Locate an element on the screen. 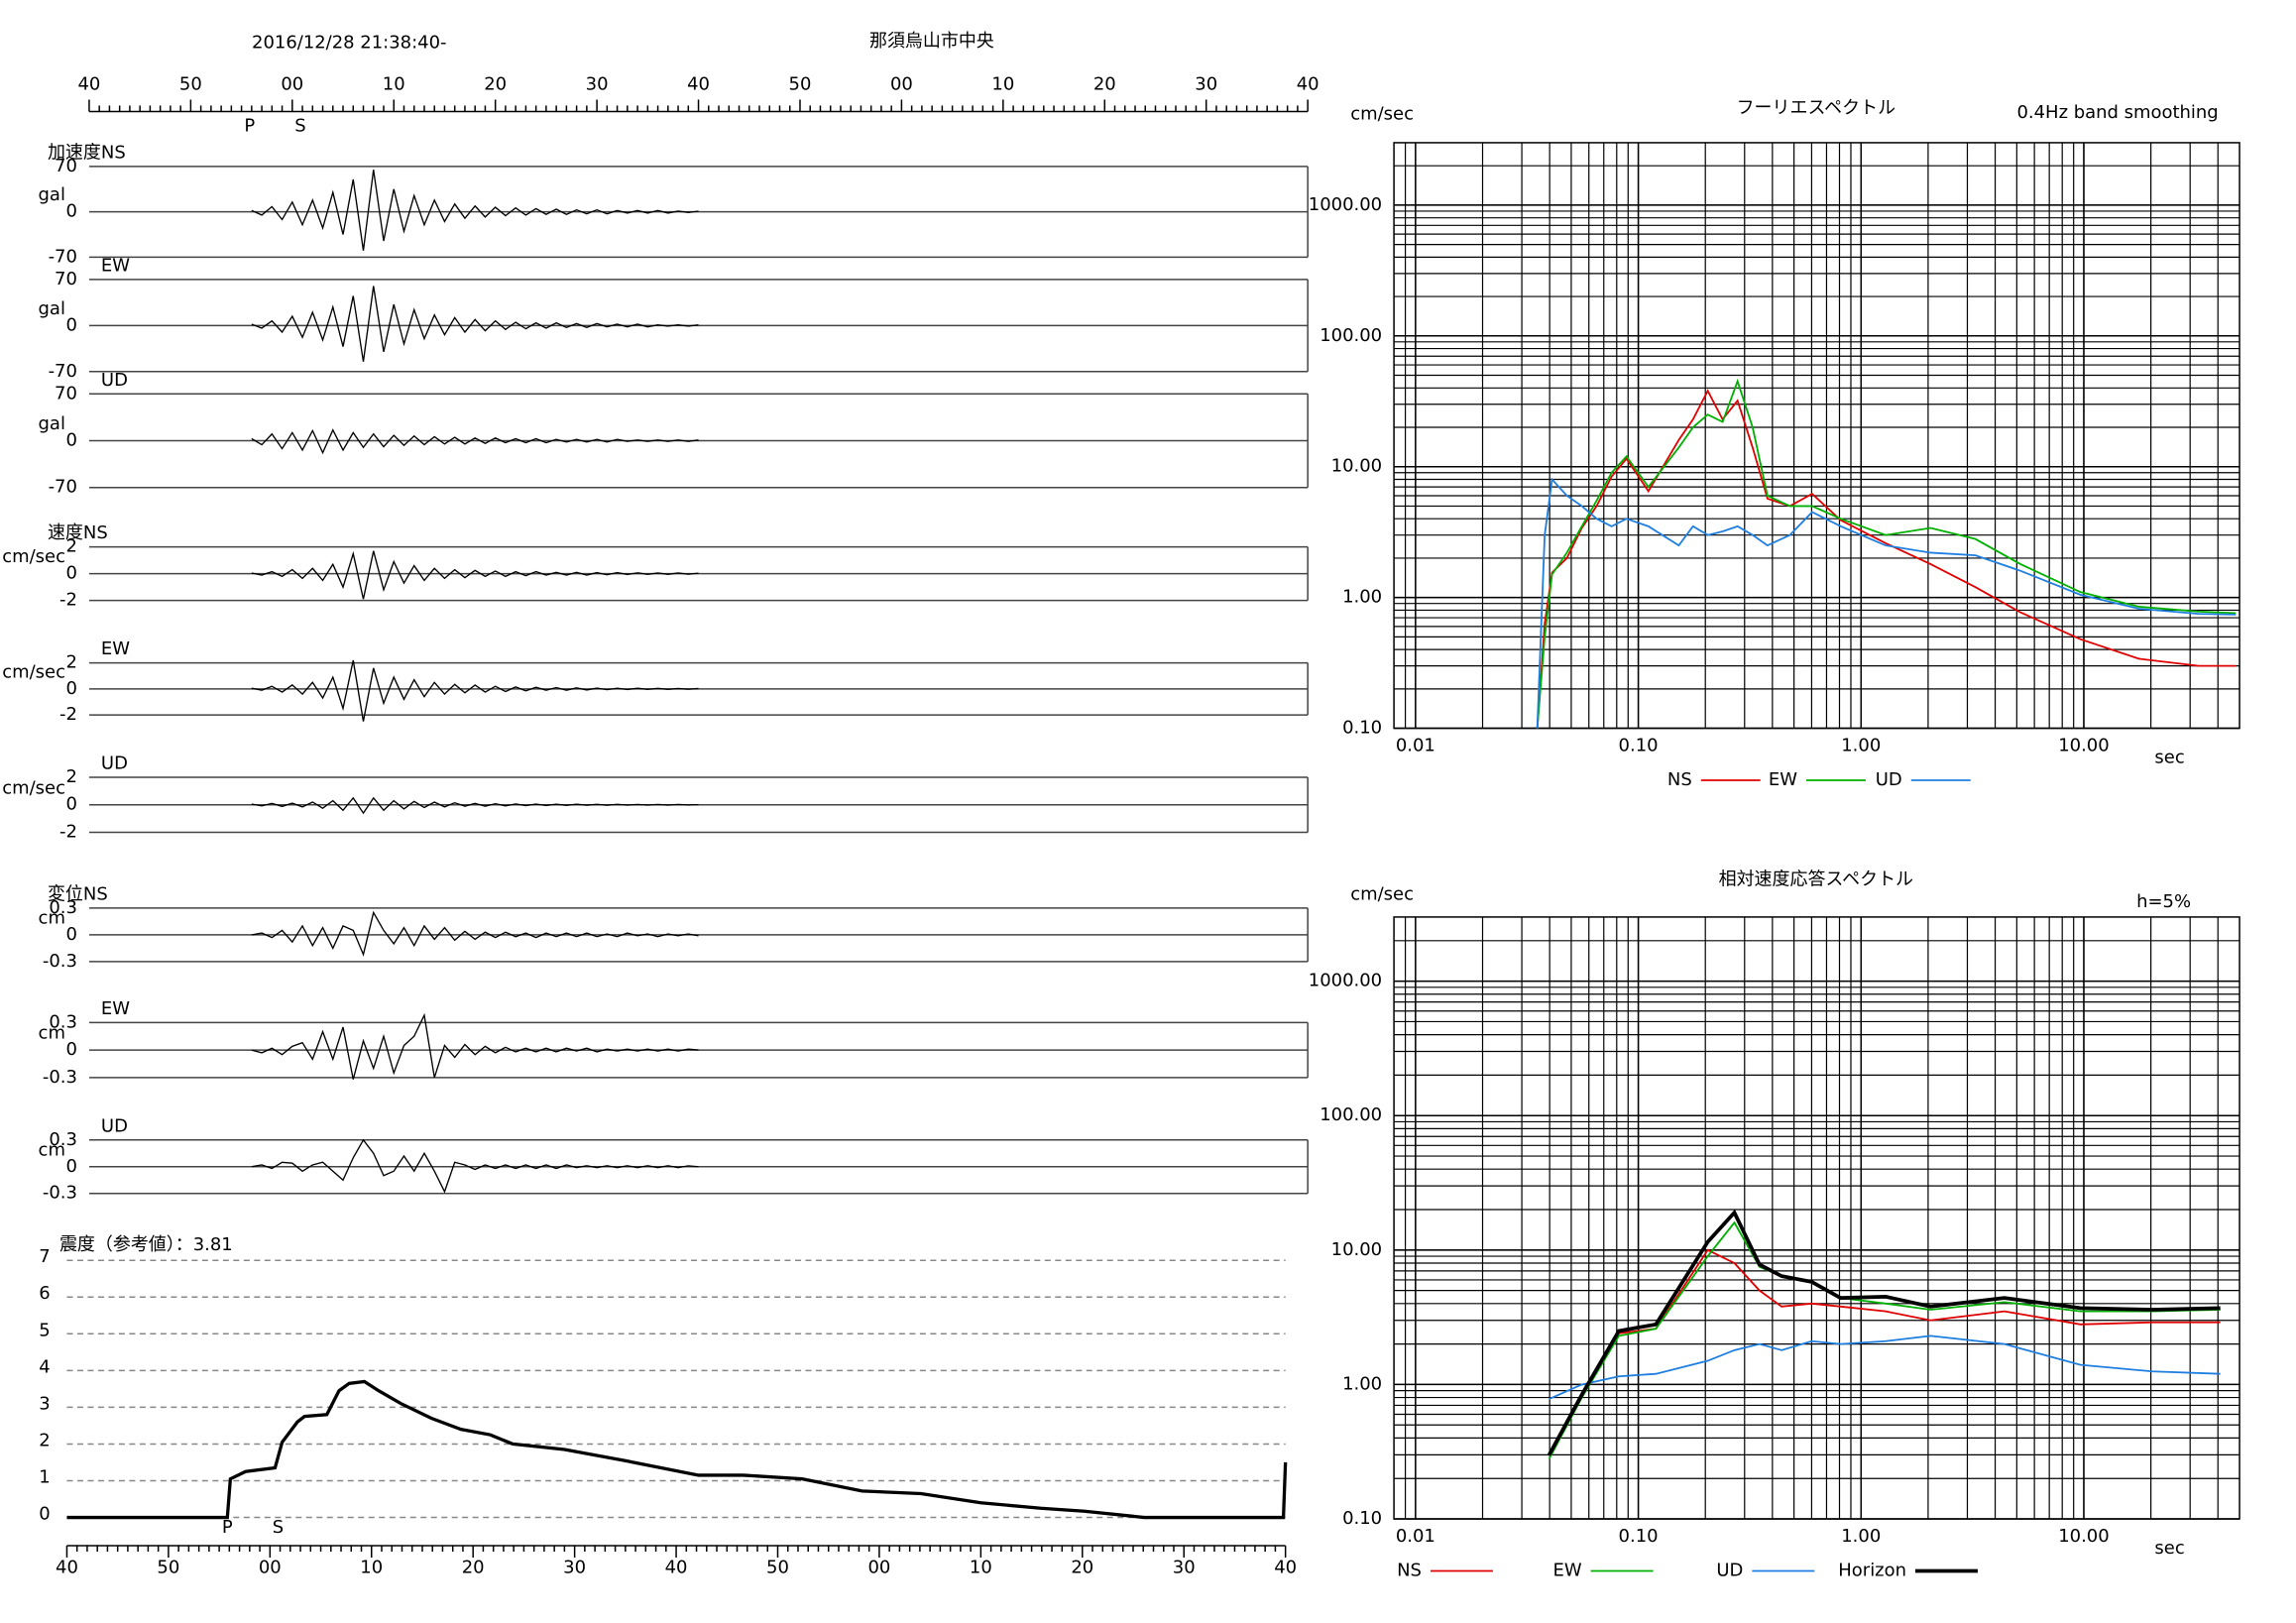 The height and width of the screenshot is (1623, 2296). y-tick-label: 7 is located at coordinates (45, 1256).